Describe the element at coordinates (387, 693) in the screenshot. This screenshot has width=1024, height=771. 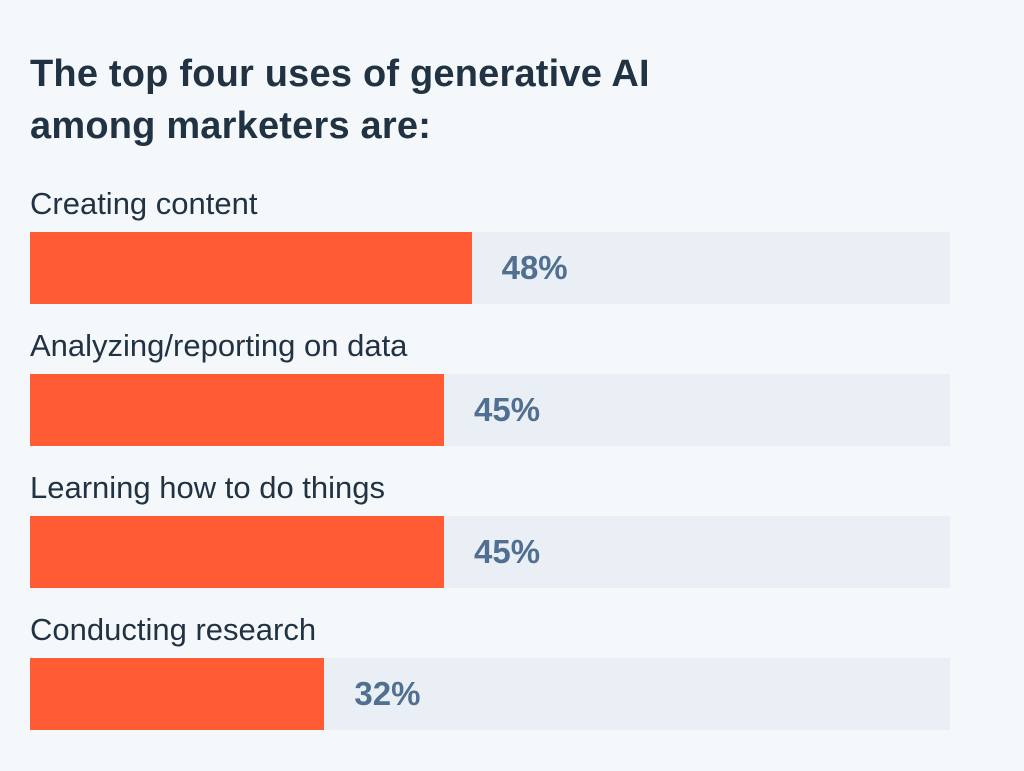
I see `value-label: 32%` at that location.